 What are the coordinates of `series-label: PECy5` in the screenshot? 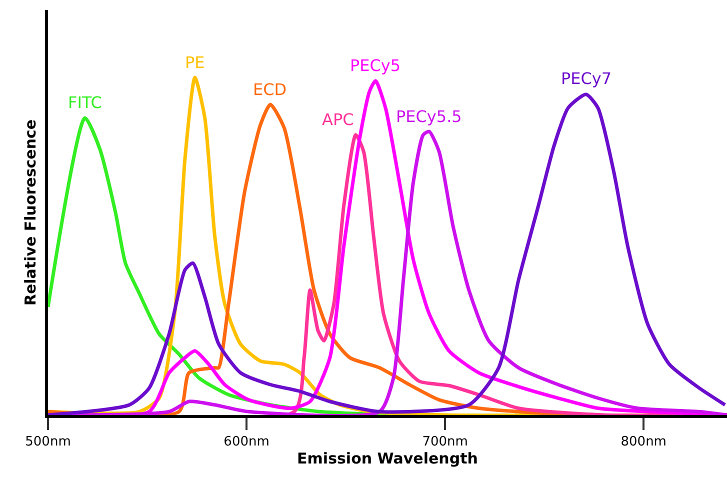 It's located at (375, 65).